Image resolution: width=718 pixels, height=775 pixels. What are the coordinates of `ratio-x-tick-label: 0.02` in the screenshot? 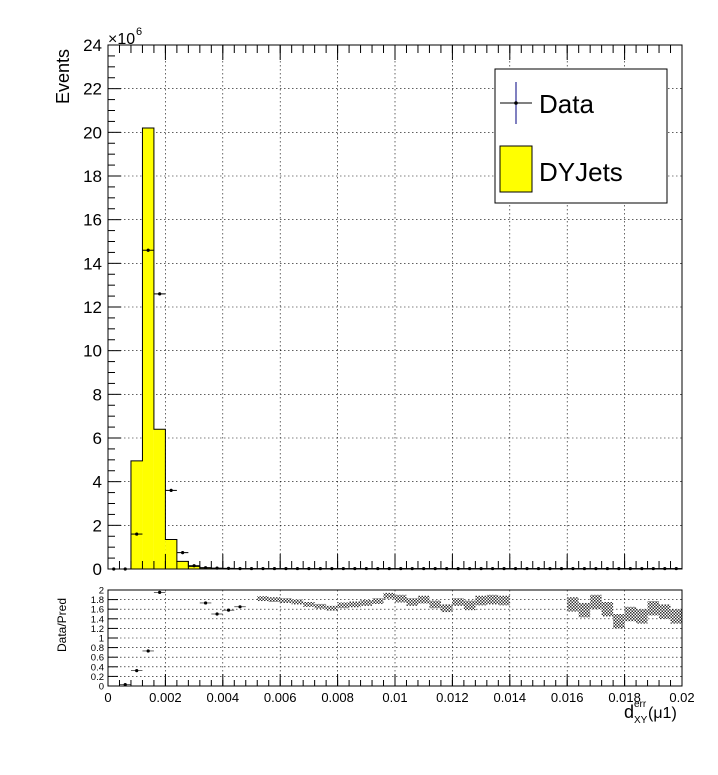 It's located at (681, 697).